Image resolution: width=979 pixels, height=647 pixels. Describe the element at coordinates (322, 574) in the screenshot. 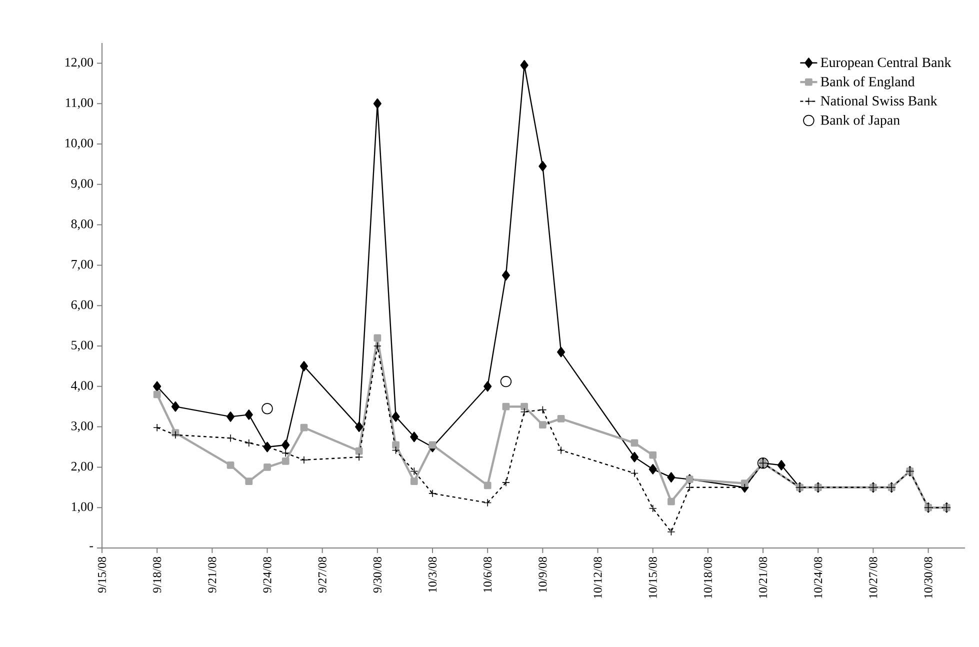

I see `x-tick-label: 9/27/08` at that location.